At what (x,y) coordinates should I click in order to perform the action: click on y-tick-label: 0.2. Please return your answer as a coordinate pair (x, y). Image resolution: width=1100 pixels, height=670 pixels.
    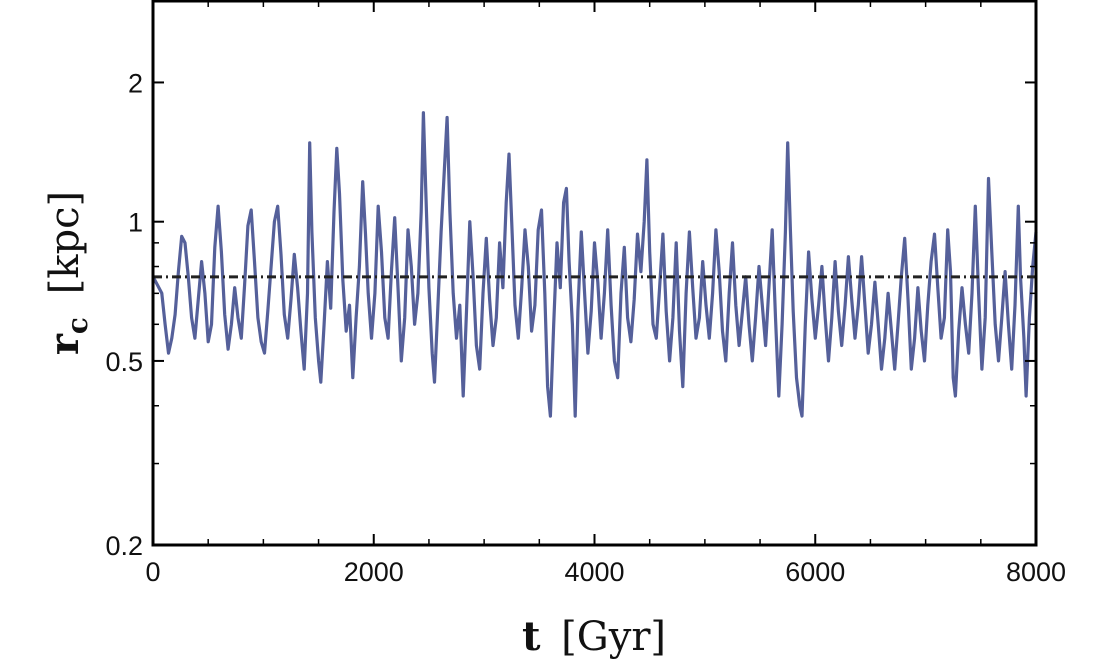
    Looking at the image, I should click on (124, 546).